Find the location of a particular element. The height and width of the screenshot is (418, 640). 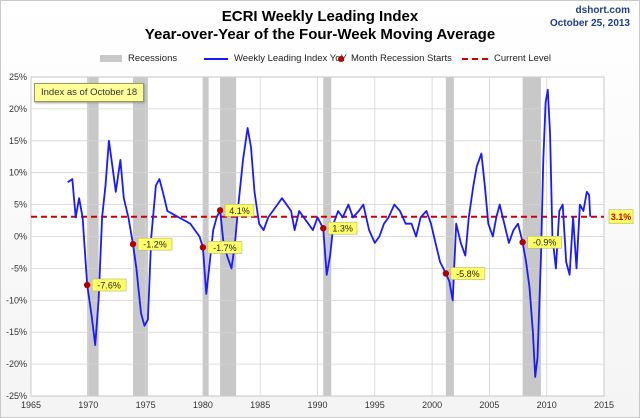

recession-start-label: -1.2% is located at coordinates (155, 245).